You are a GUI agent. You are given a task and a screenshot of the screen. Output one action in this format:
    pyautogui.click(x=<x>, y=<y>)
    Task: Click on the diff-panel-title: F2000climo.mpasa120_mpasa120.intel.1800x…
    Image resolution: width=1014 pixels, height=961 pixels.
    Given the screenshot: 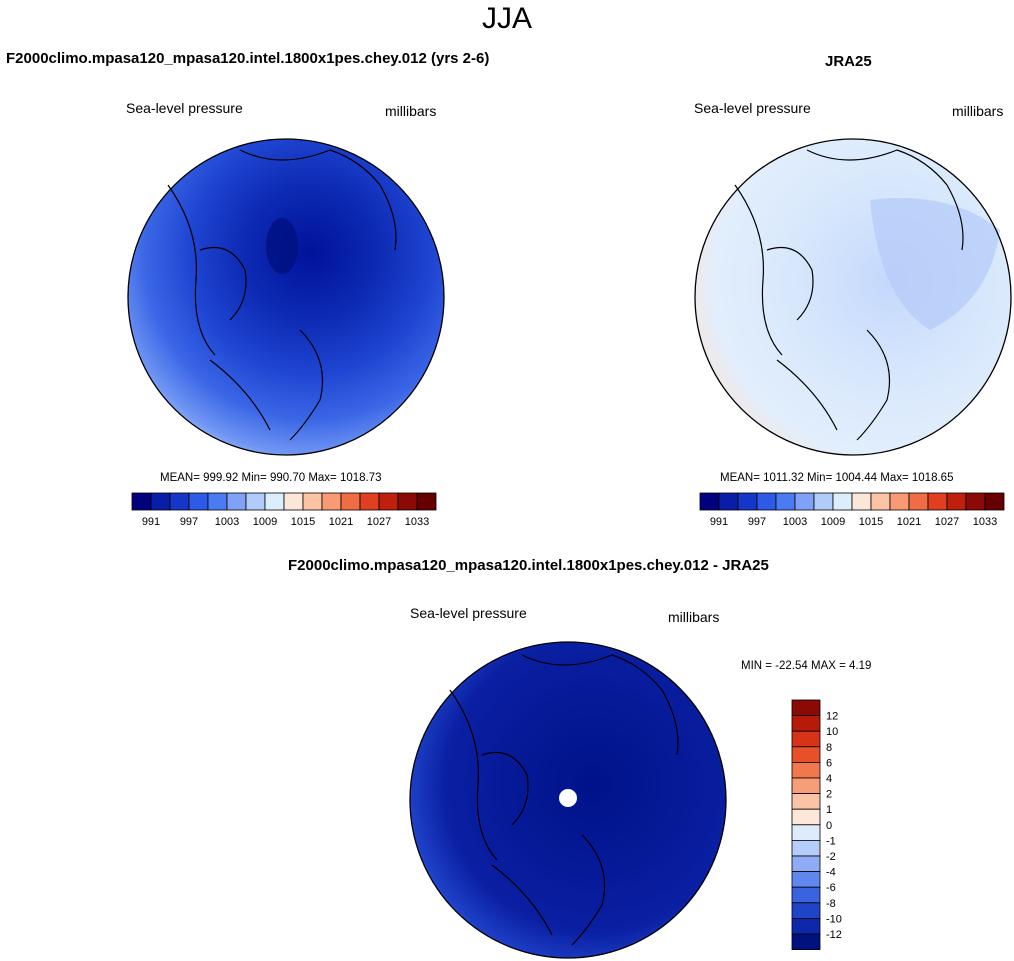 What is the action you would take?
    pyautogui.click(x=528, y=565)
    